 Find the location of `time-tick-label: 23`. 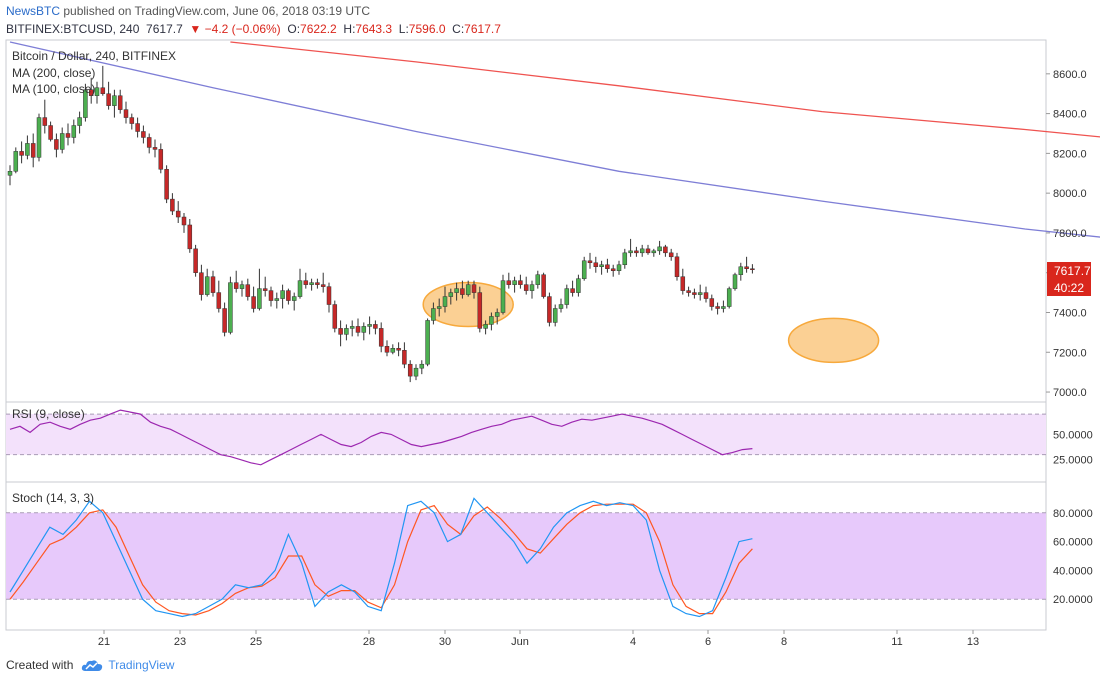

time-tick-label: 23 is located at coordinates (180, 642).